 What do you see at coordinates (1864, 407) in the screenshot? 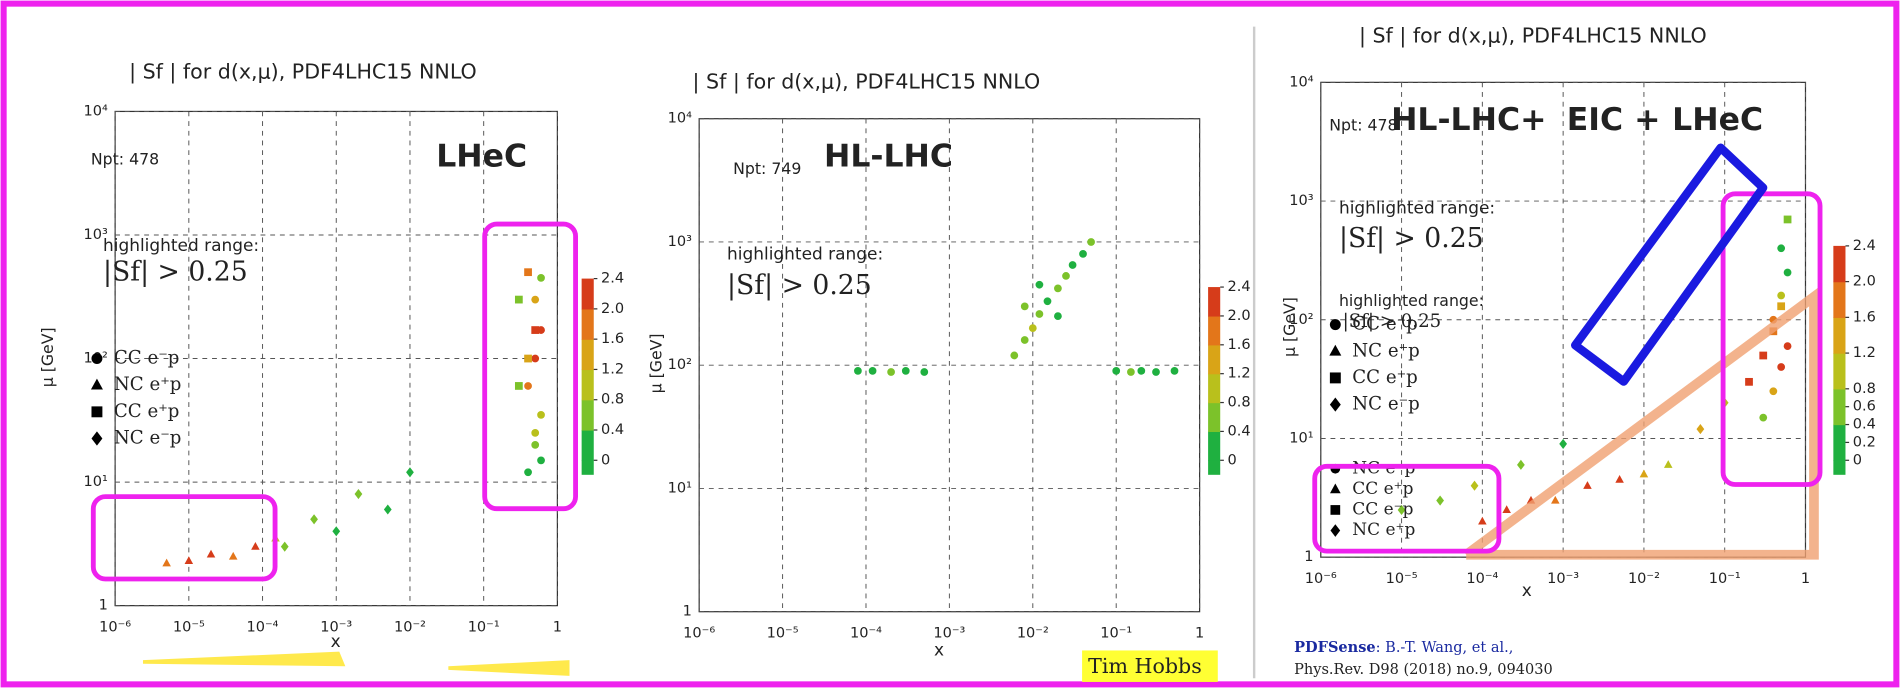
I see `colorbar-tick-label: 0.6` at bounding box center [1864, 407].